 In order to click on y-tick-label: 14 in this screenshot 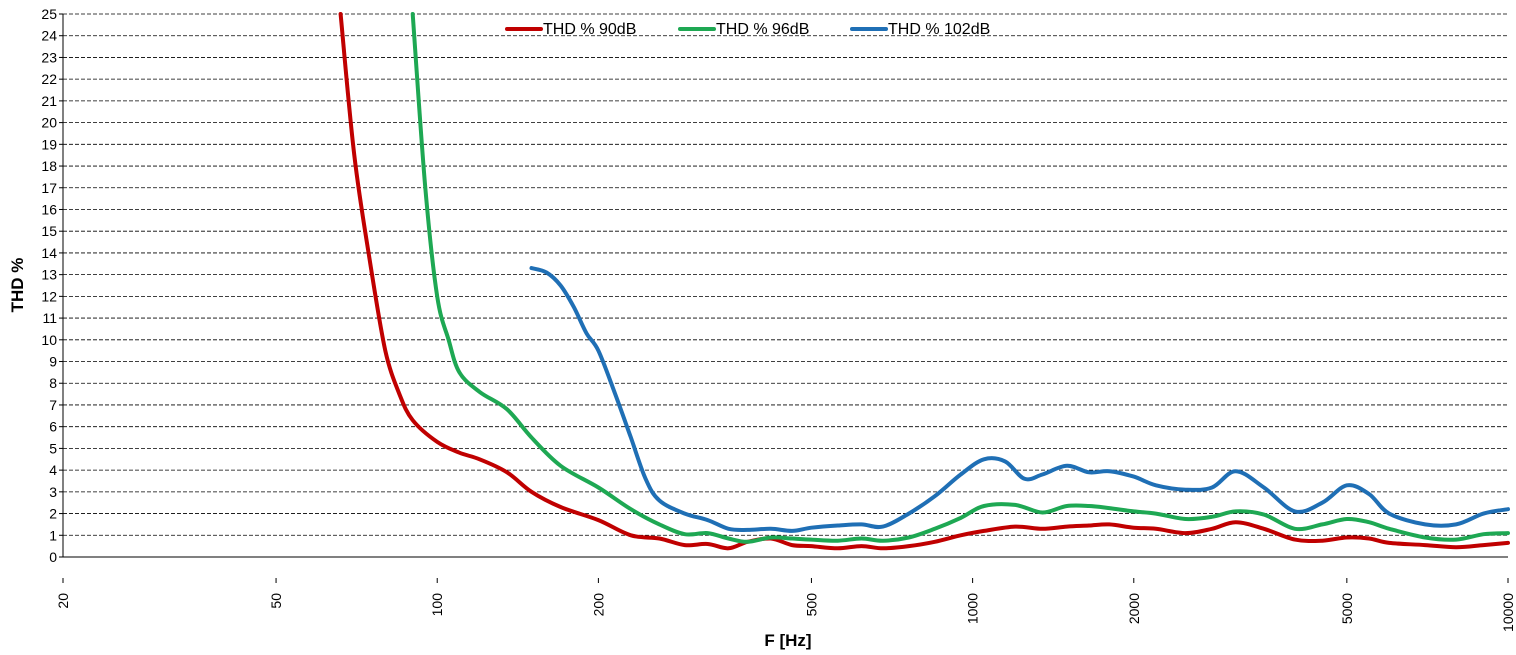, I will do `click(49, 253)`.